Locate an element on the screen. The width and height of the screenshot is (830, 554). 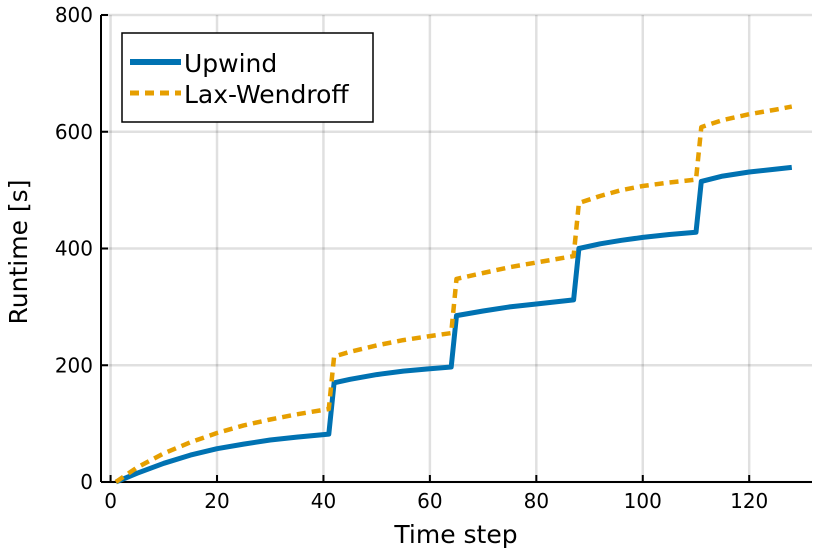
y-tick-label: 200 is located at coordinates (74, 365).